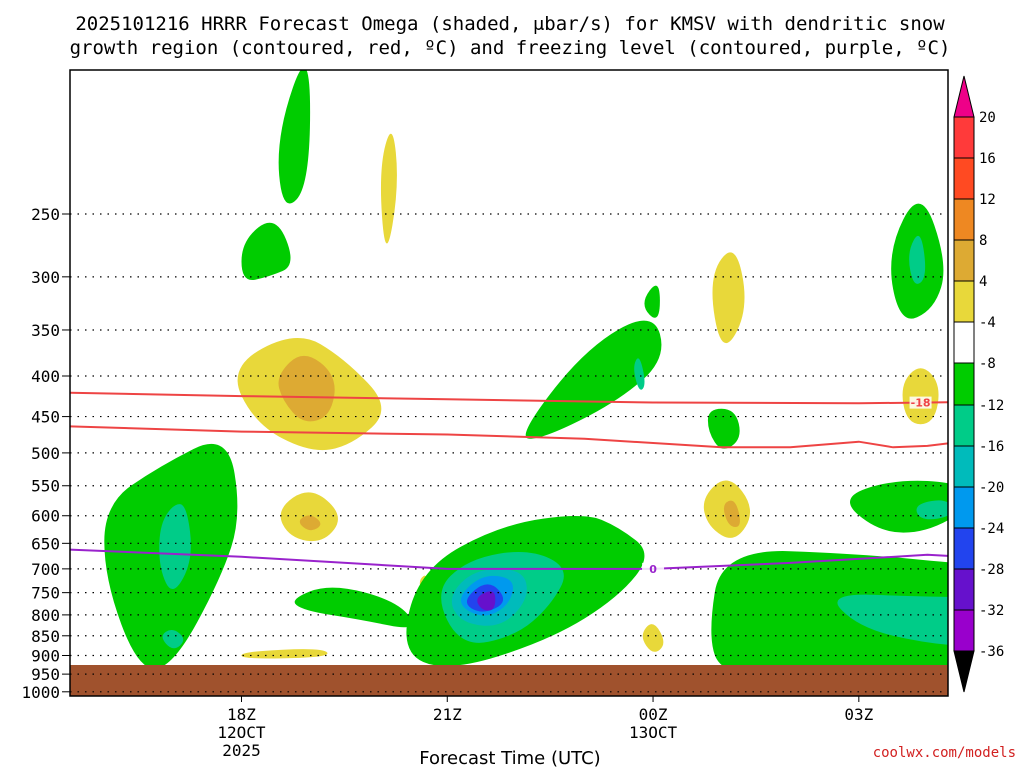 The image size is (1024, 768). I want to click on y-tick-label-400: 400, so click(45, 376).